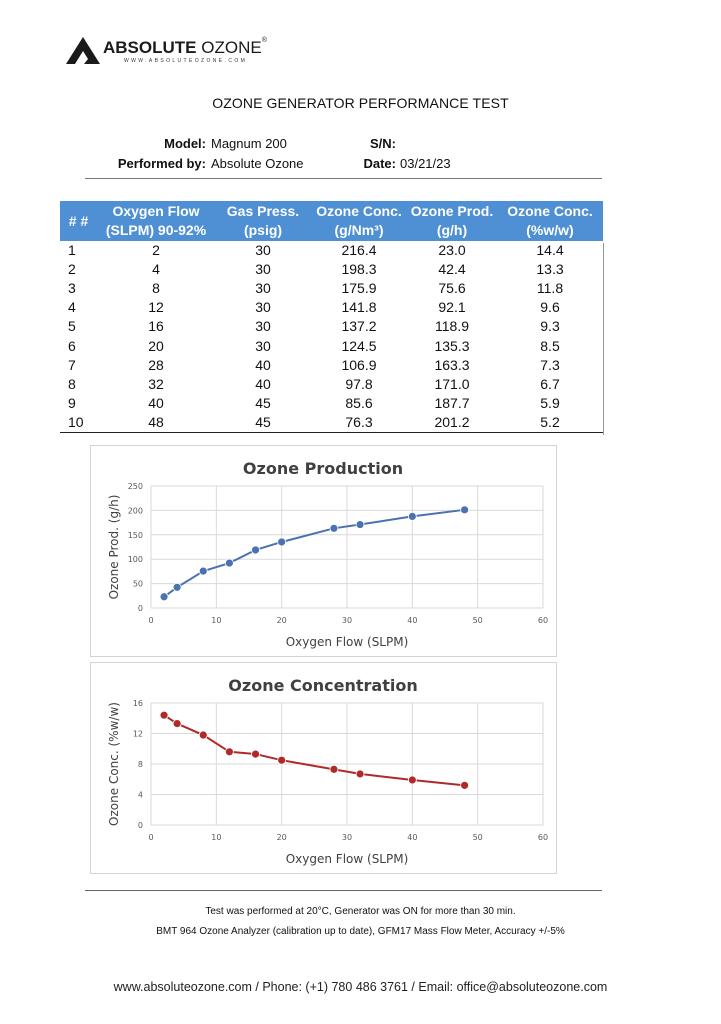 The width and height of the screenshot is (721, 1024). I want to click on table-cell: 137.2, so click(359, 326).